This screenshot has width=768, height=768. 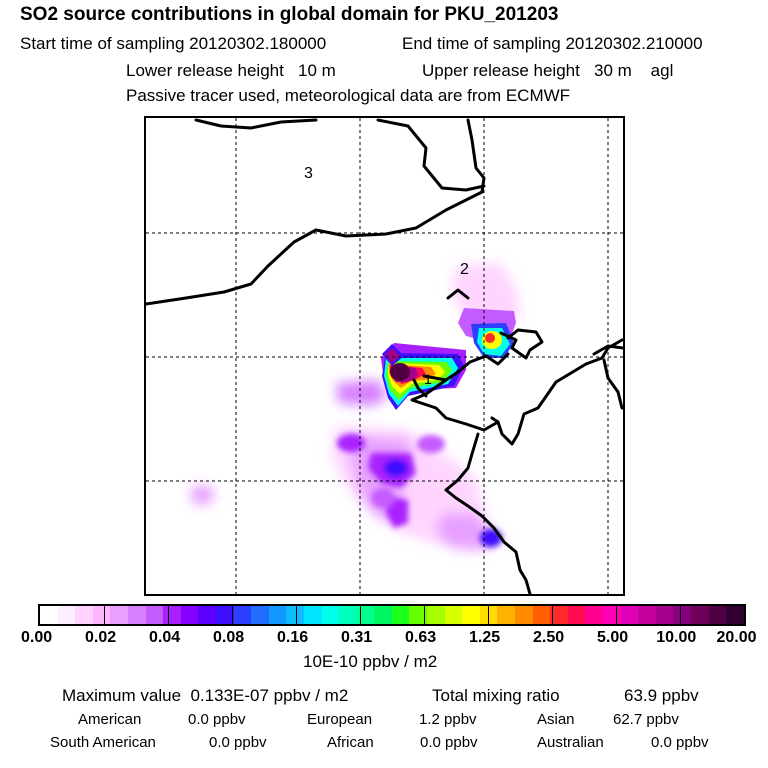 What do you see at coordinates (293, 637) in the screenshot?
I see `colorbar-label: 0.16` at bounding box center [293, 637].